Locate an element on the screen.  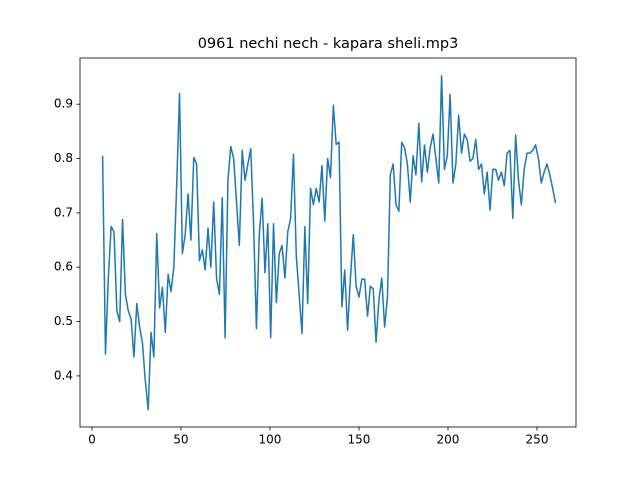
chart-title: 0961 nechi nech - kapara sheli.mp3 is located at coordinates (328, 44).